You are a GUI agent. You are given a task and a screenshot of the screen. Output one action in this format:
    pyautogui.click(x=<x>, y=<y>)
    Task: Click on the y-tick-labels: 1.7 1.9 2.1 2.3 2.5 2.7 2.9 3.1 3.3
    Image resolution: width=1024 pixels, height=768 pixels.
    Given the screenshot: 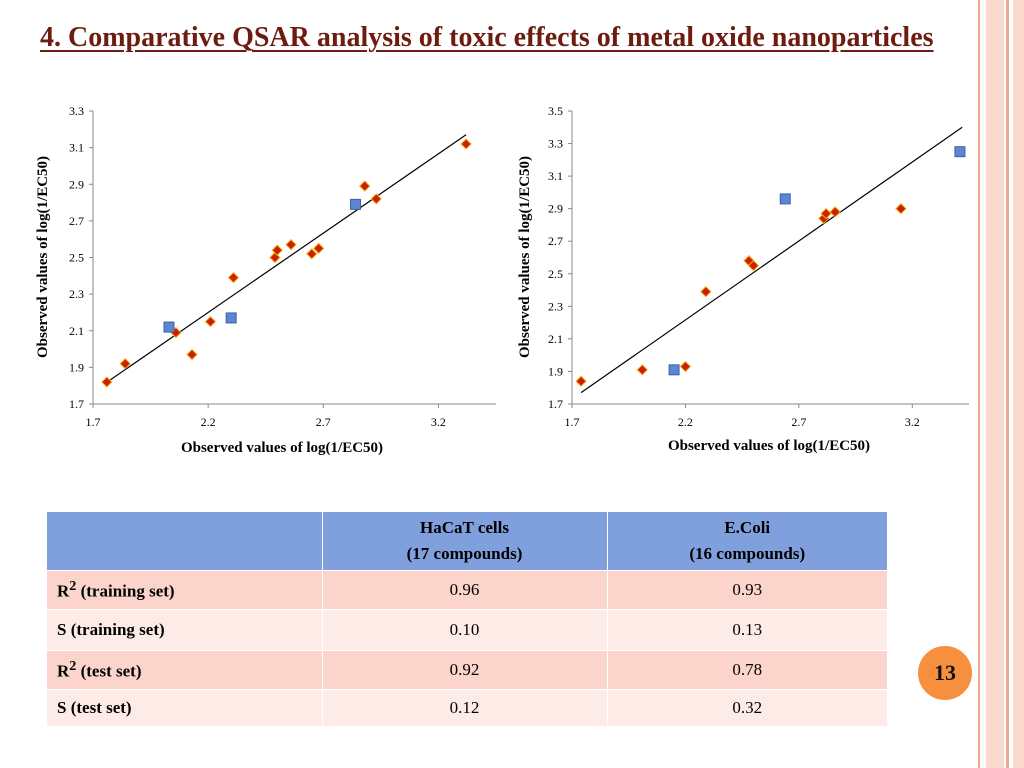 What is the action you would take?
    pyautogui.click(x=76, y=257)
    